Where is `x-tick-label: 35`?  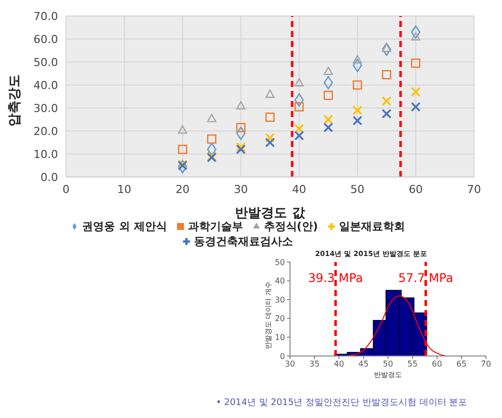
x-tick-label: 35 is located at coordinates (314, 364).